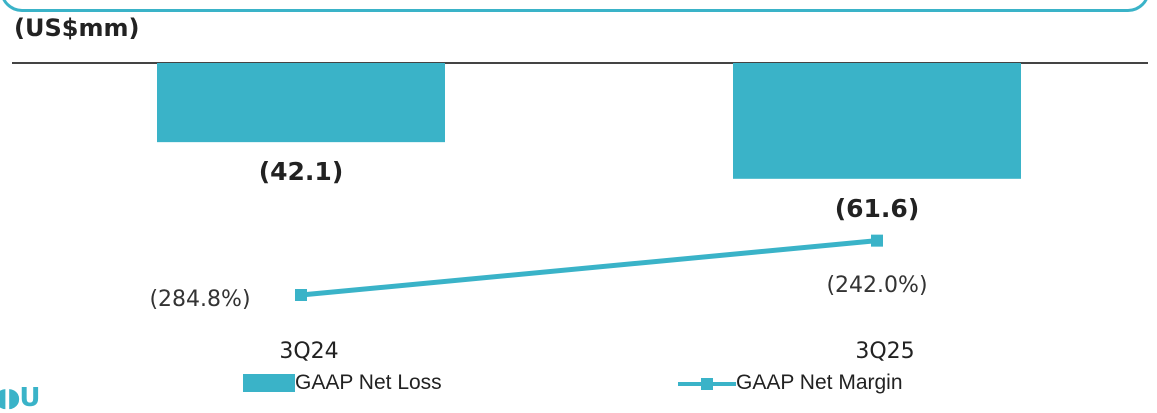 The height and width of the screenshot is (413, 1157). I want to click on bar-3q24, so click(301, 103).